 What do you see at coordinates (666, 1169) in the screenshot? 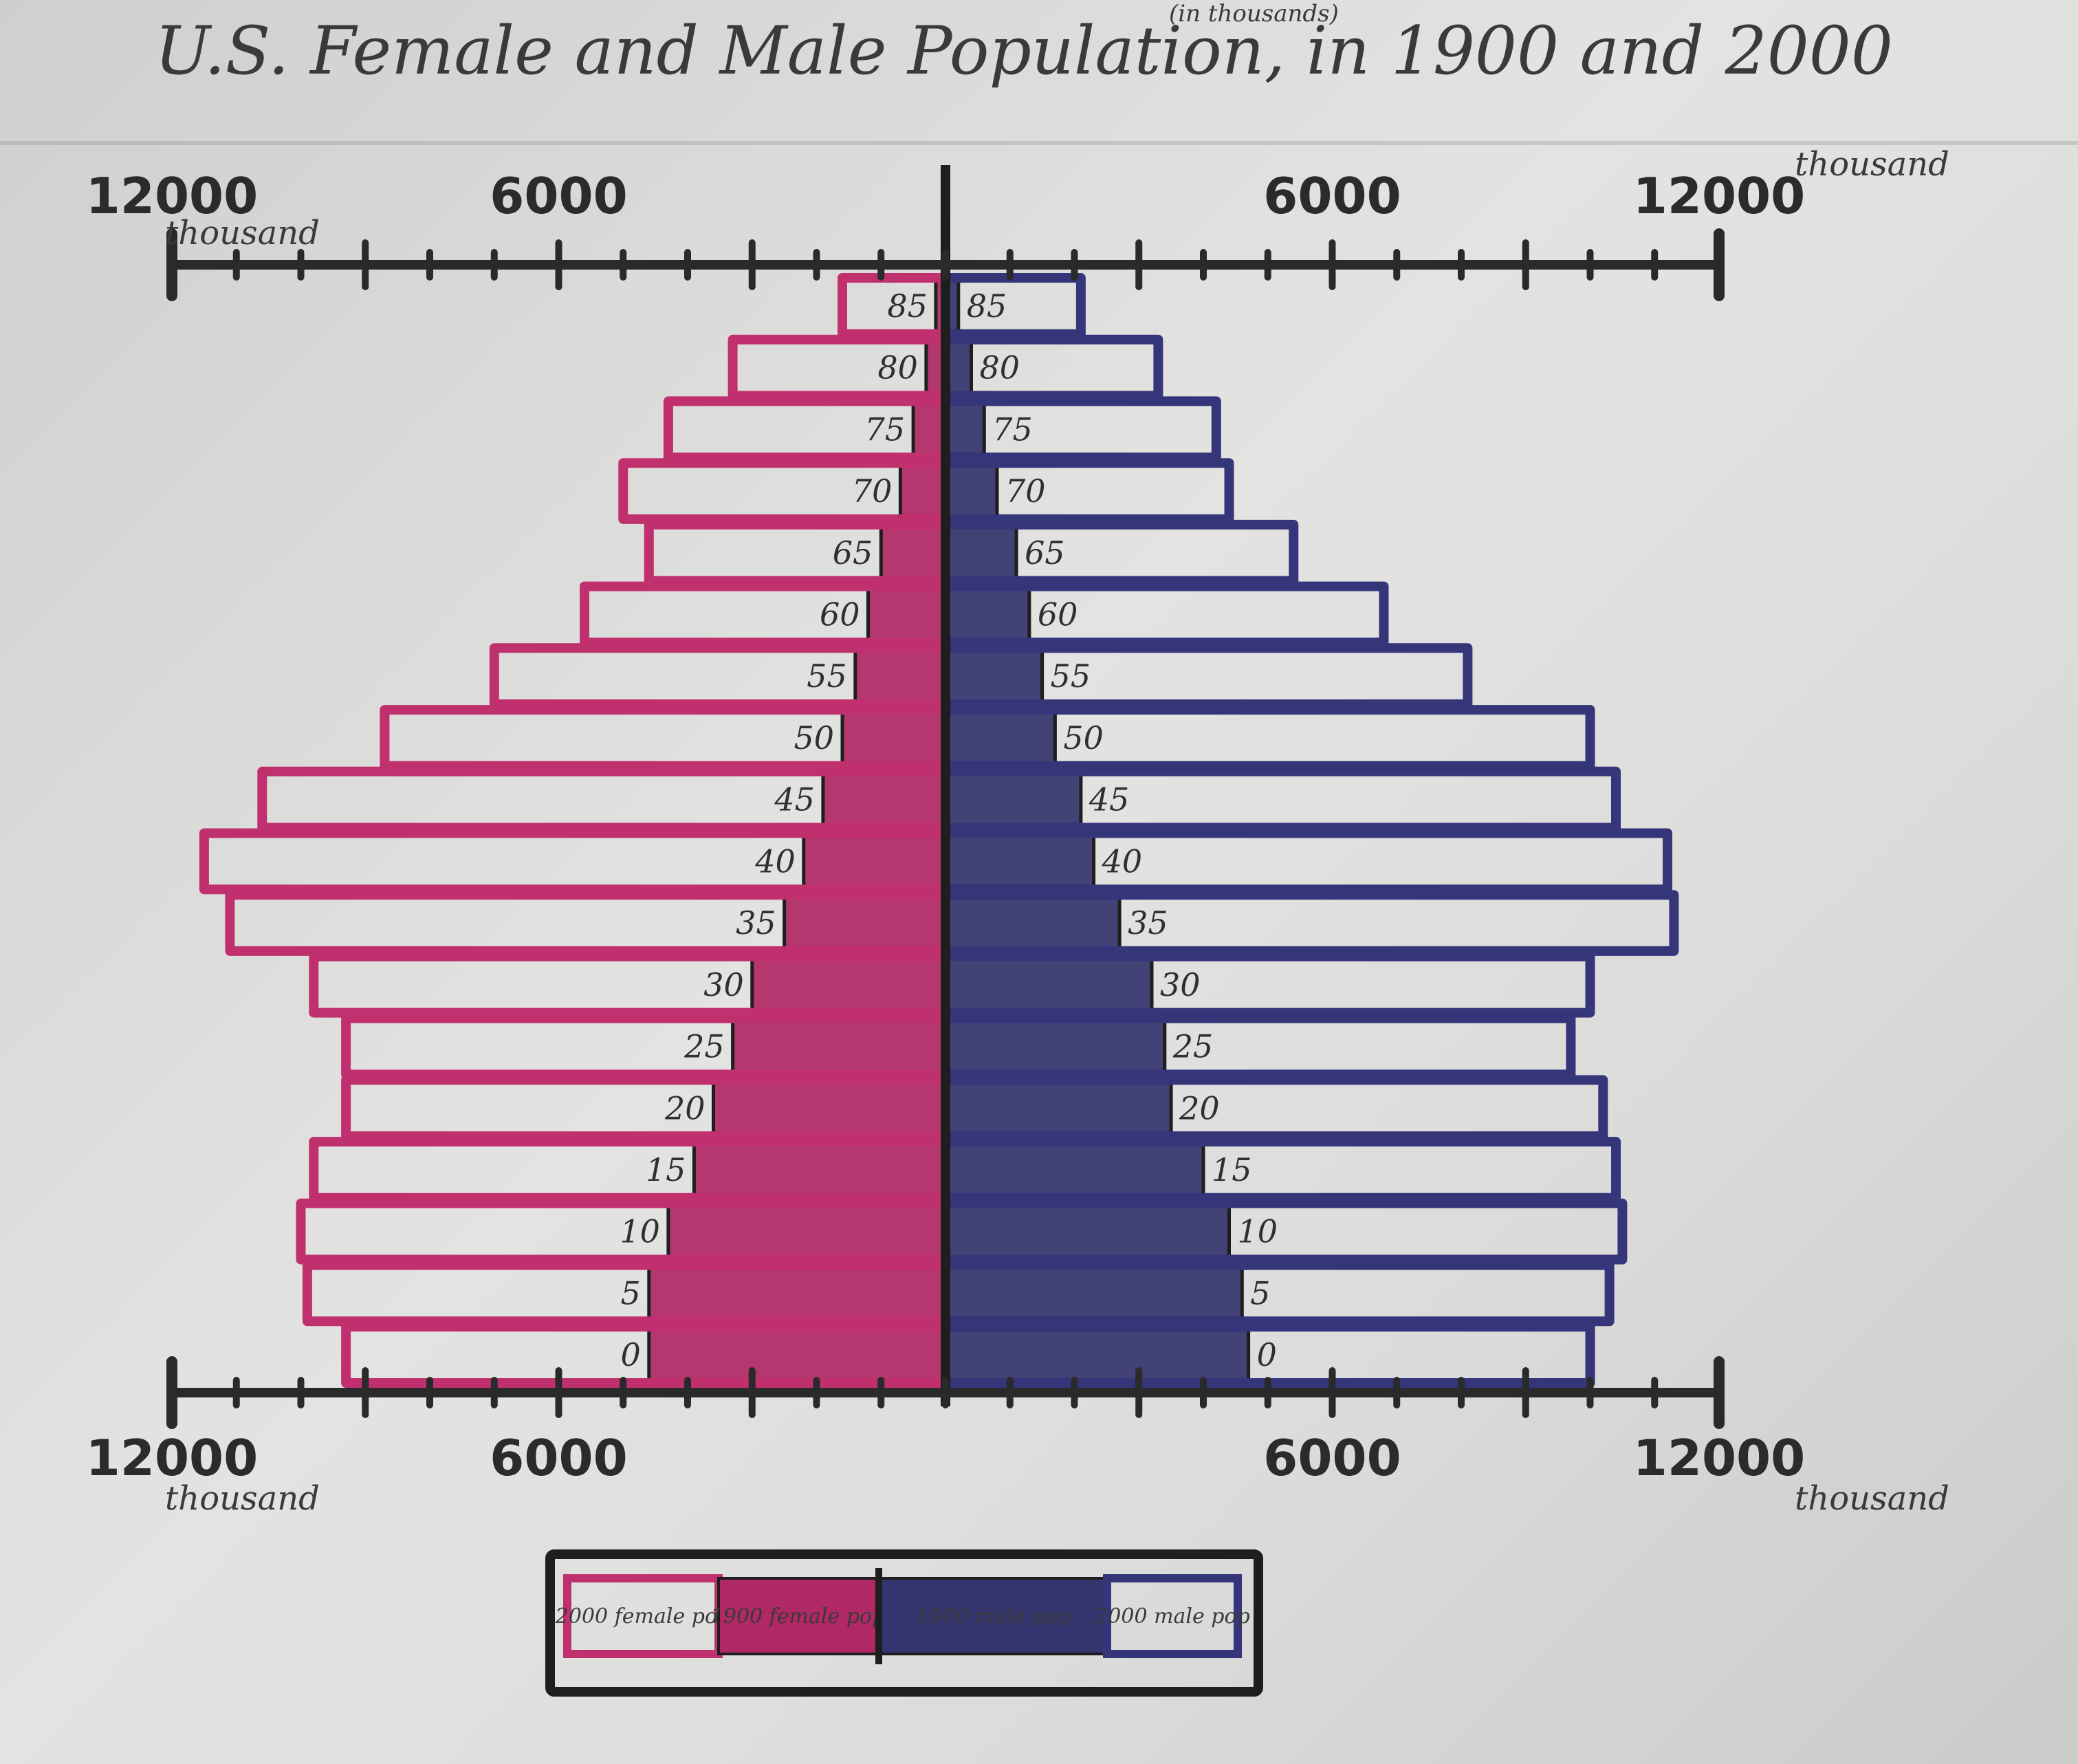
I see `female-age-label-15: 15` at bounding box center [666, 1169].